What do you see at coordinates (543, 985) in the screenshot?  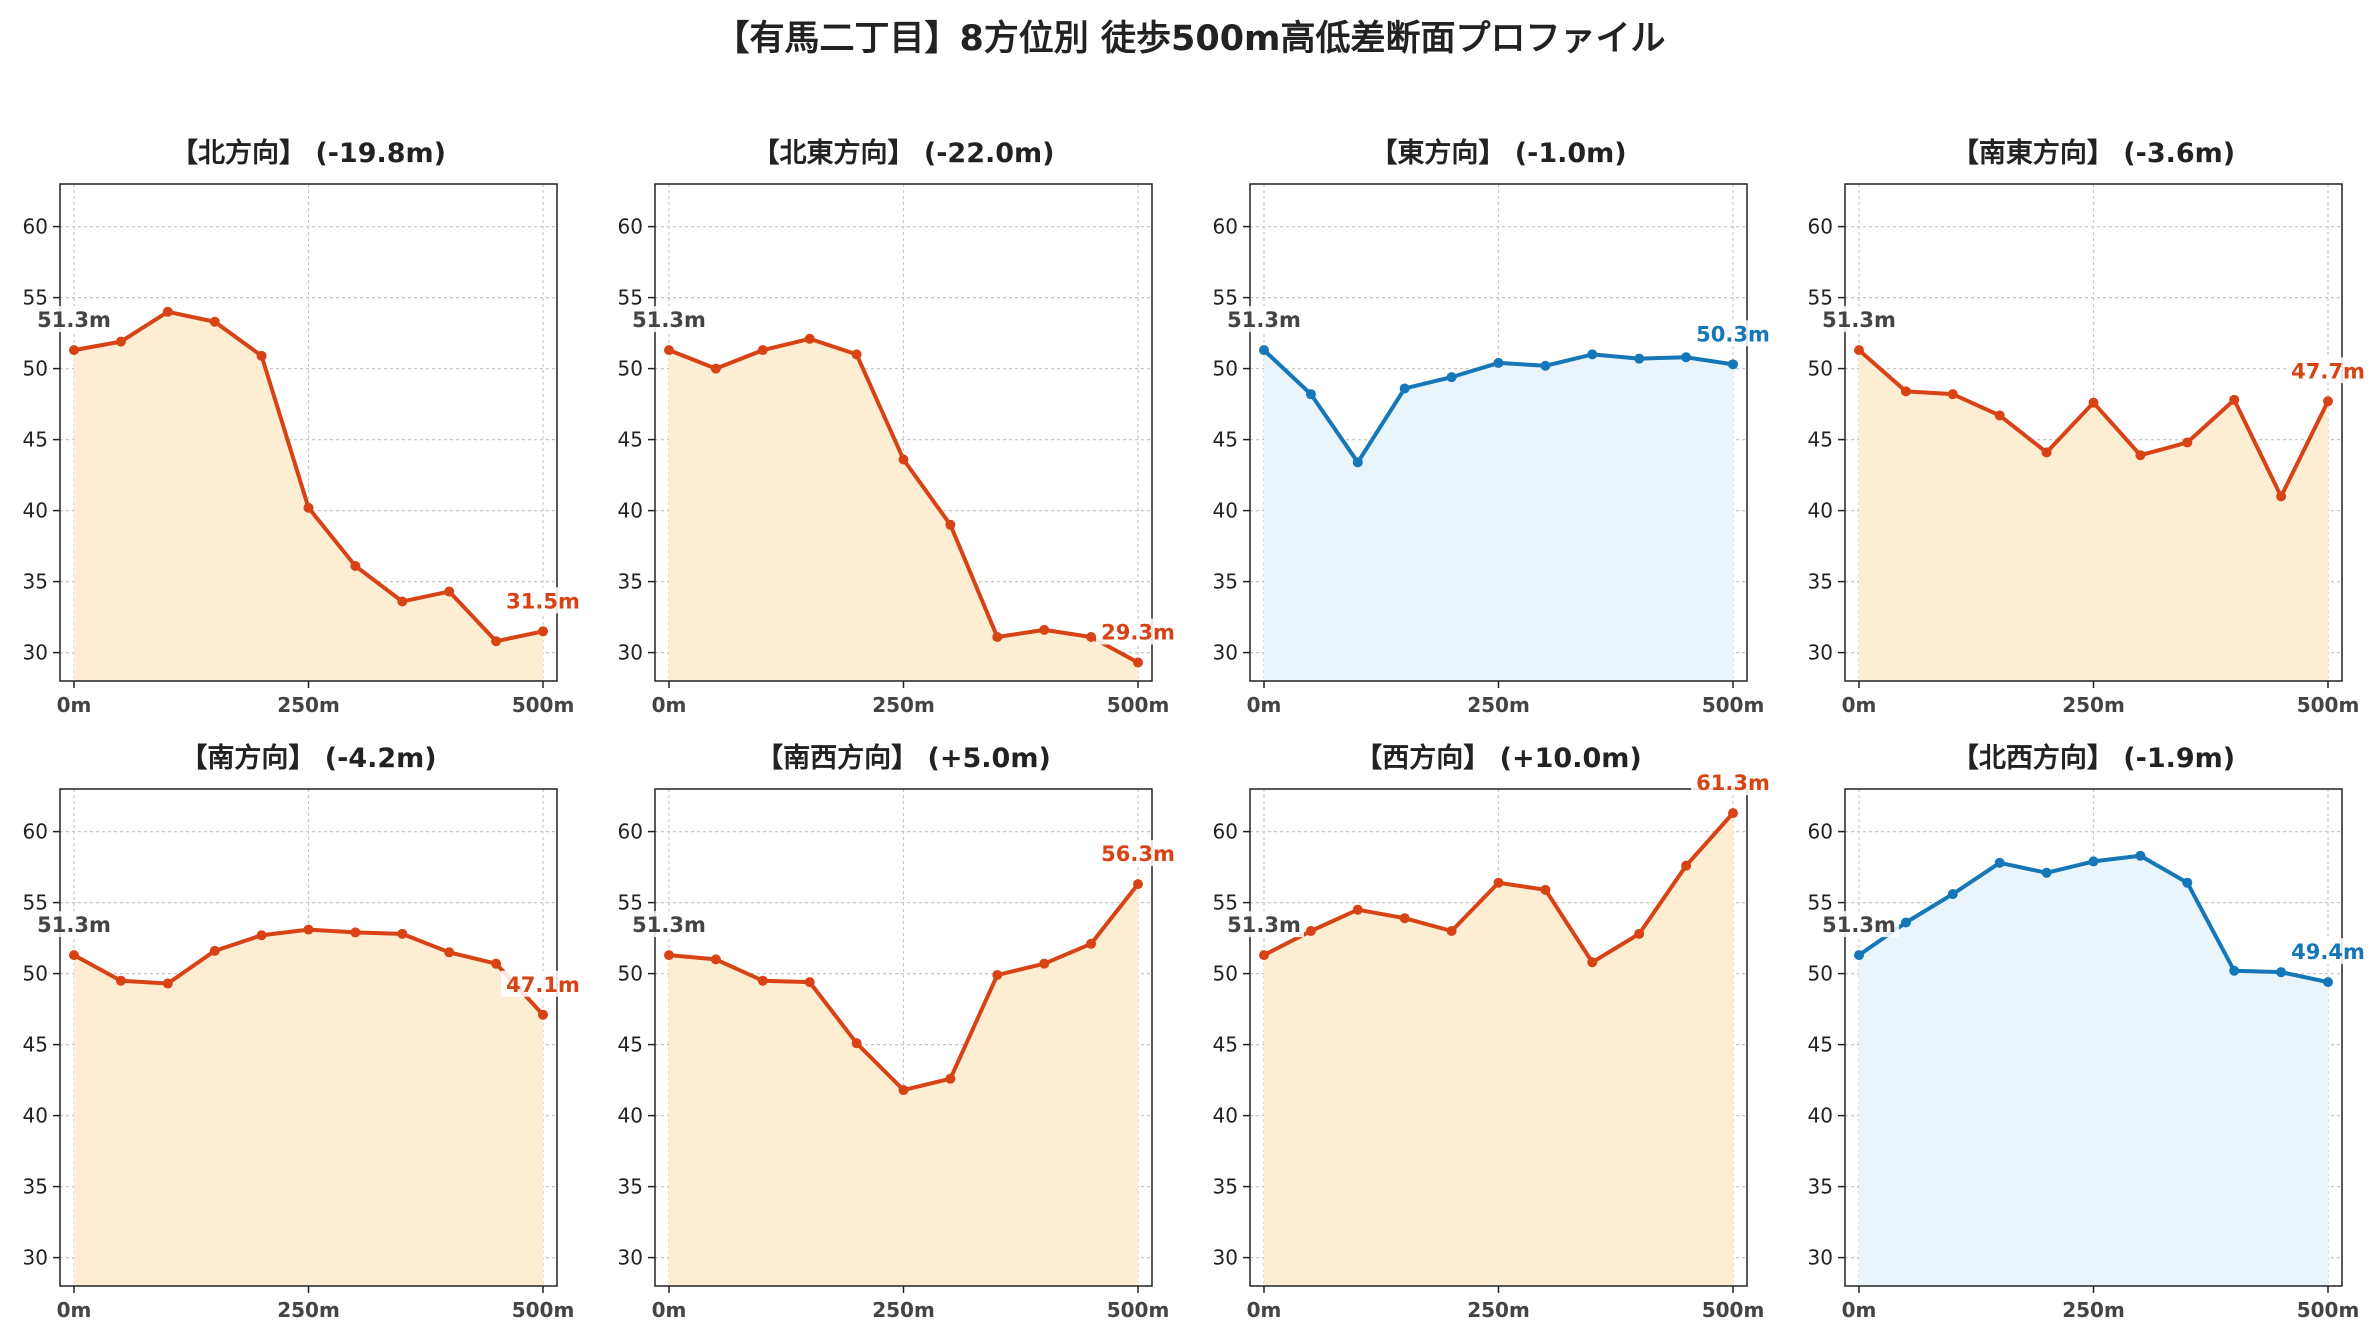 I see `end-label: 47.1m` at bounding box center [543, 985].